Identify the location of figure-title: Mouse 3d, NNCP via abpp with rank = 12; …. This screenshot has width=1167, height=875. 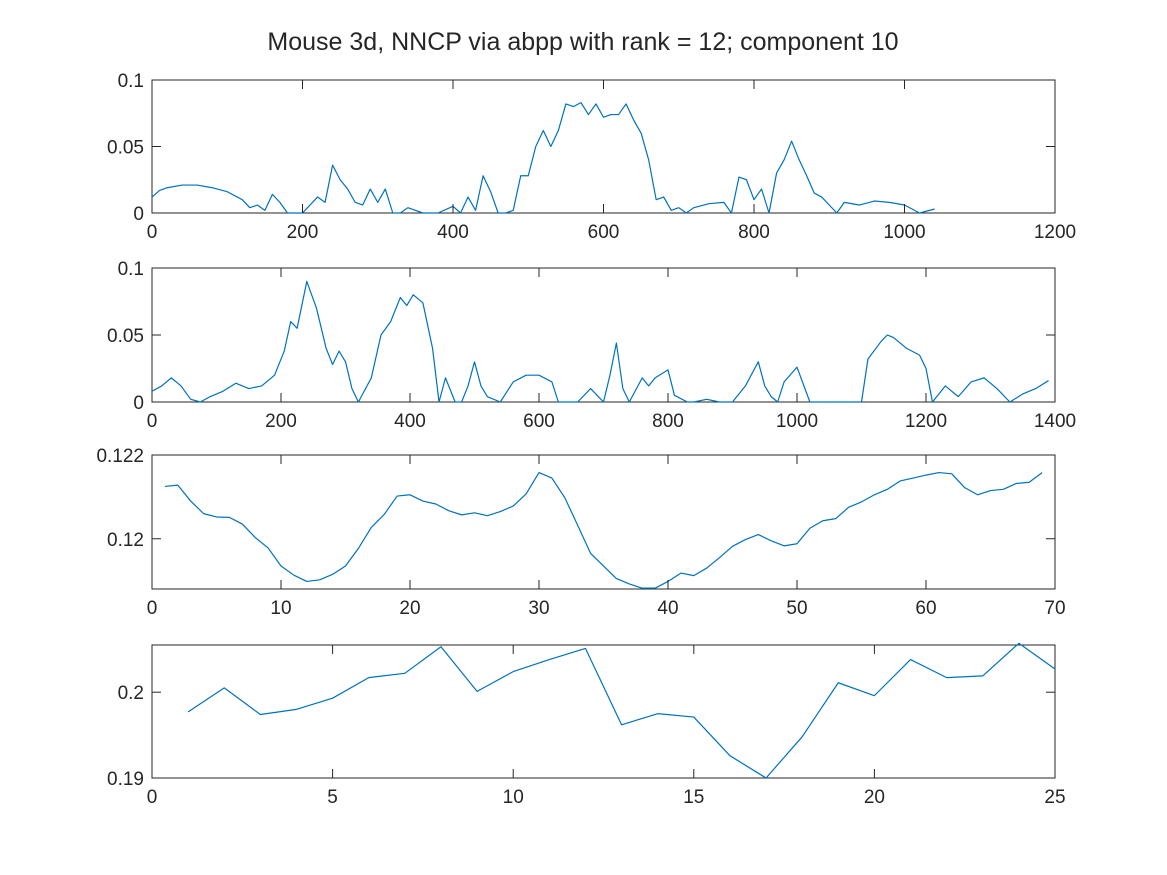
(582, 42).